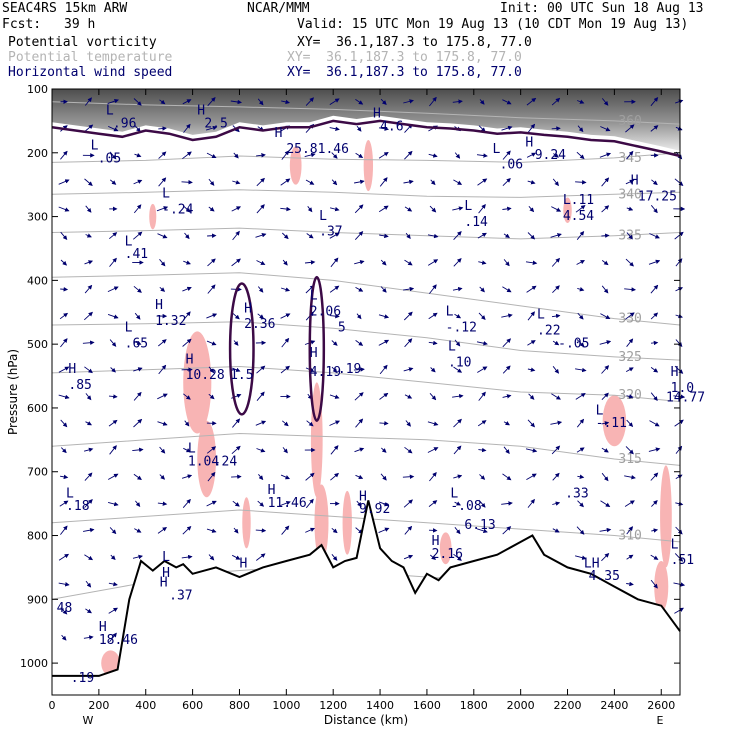 The image size is (740, 740). Describe the element at coordinates (323, 216) in the screenshot. I see `hl-label-20: L` at that location.